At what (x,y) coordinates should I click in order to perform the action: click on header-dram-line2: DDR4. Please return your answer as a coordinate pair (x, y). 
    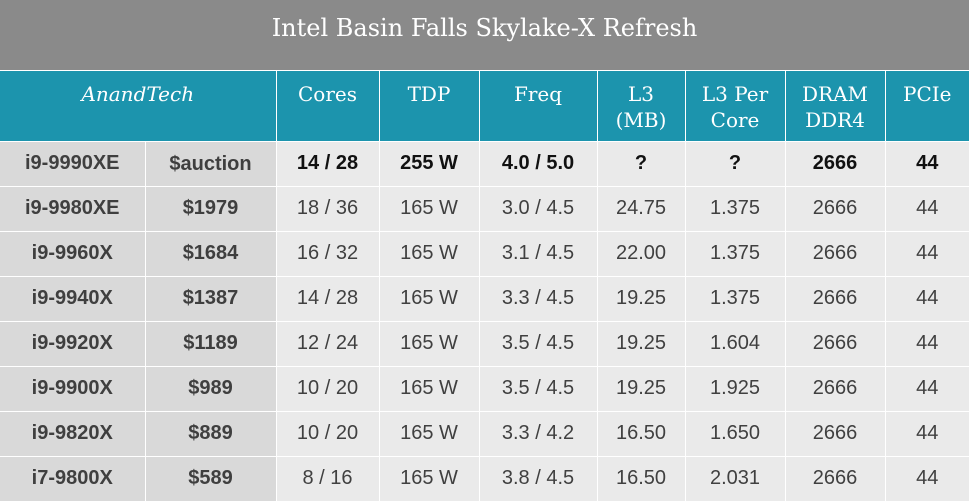
    Looking at the image, I should click on (835, 120).